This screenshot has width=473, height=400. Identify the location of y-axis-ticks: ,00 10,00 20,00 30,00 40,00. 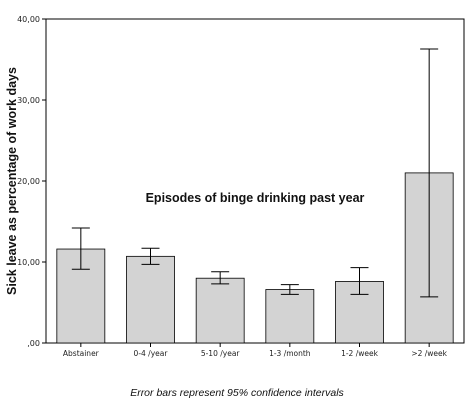
(31, 181).